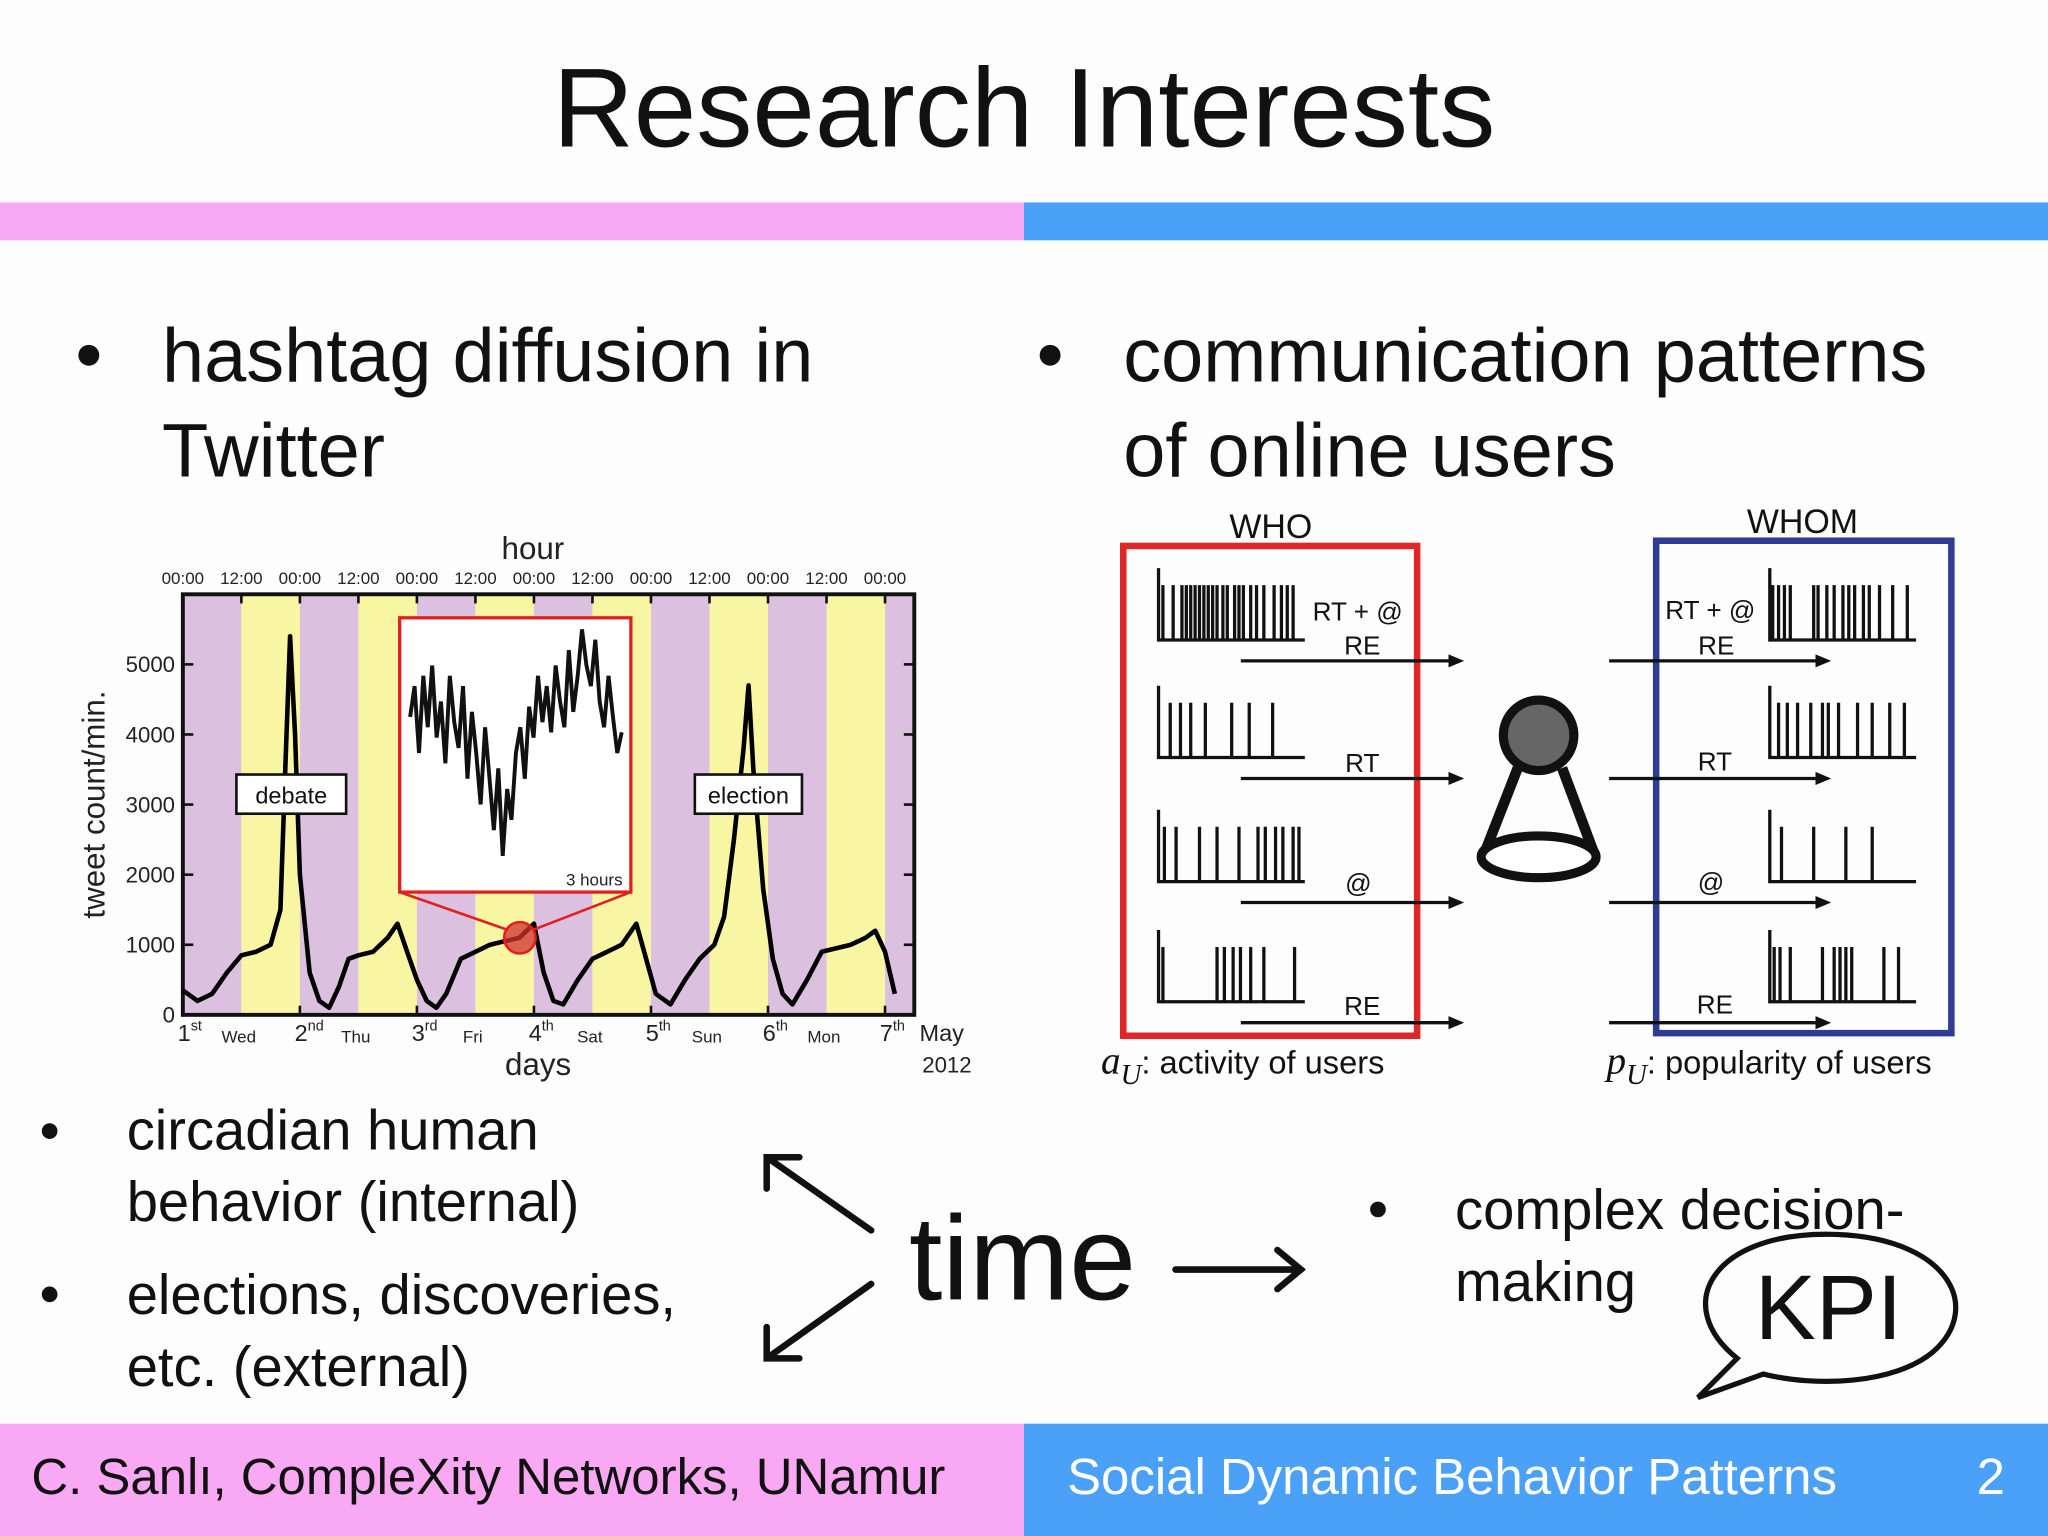  I want to click on time-label: time, so click(1022, 1259).